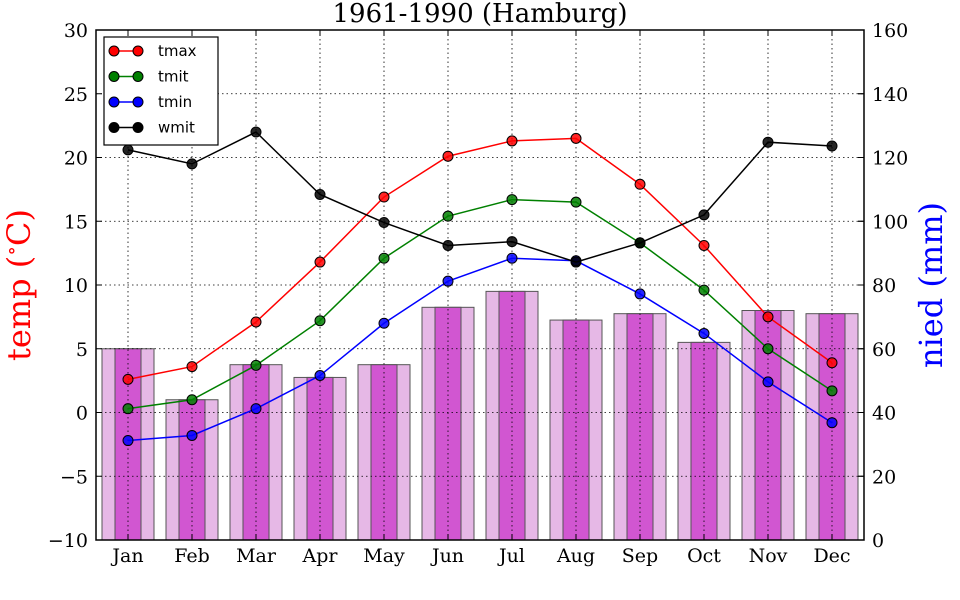 The image size is (960, 600). I want to click on point-tmit-jun, so click(448, 216).